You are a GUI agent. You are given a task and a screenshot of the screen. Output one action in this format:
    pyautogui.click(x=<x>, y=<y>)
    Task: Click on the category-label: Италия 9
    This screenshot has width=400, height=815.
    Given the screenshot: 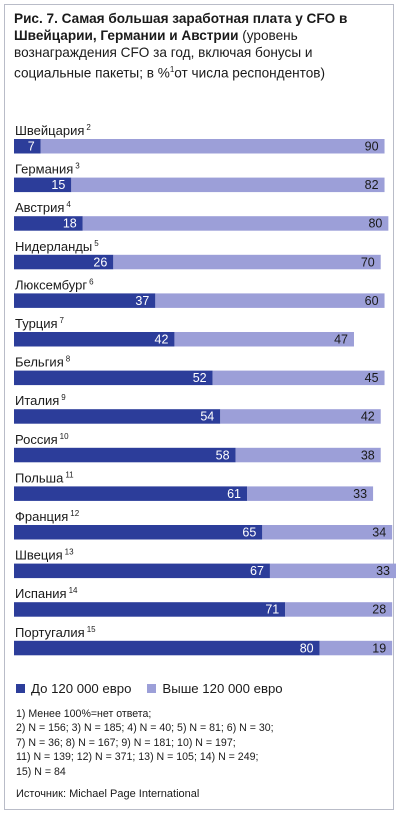 What is the action you would take?
    pyautogui.click(x=40, y=400)
    